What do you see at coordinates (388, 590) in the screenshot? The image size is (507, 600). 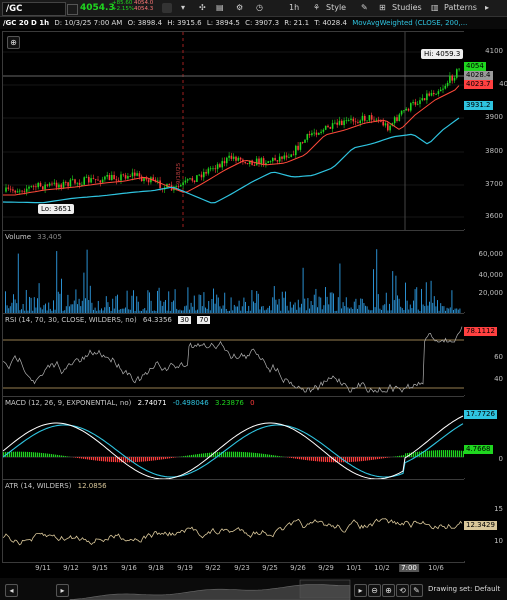 I see `zoom-in-icon: ⊕` at bounding box center [388, 590].